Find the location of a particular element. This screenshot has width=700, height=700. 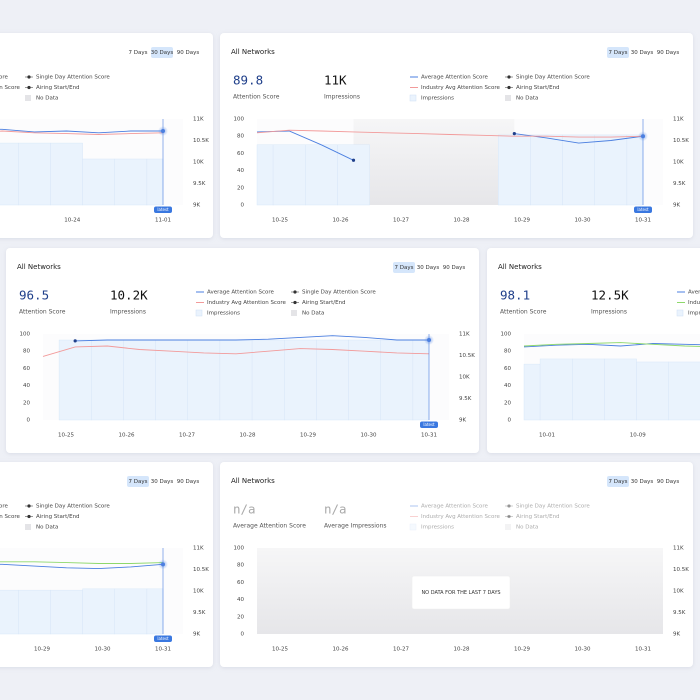

metric-value: 11K is located at coordinates (335, 80).